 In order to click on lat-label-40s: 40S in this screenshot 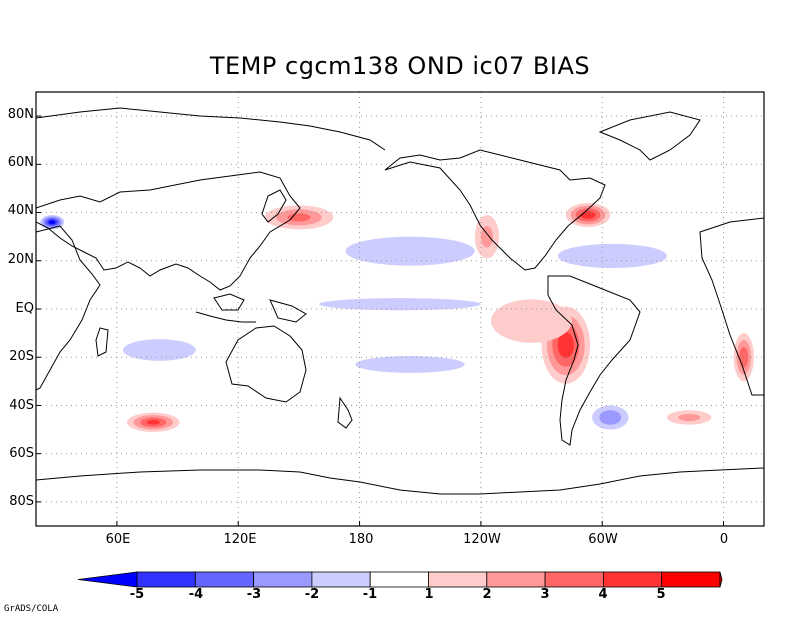, I will do `click(21, 405)`.